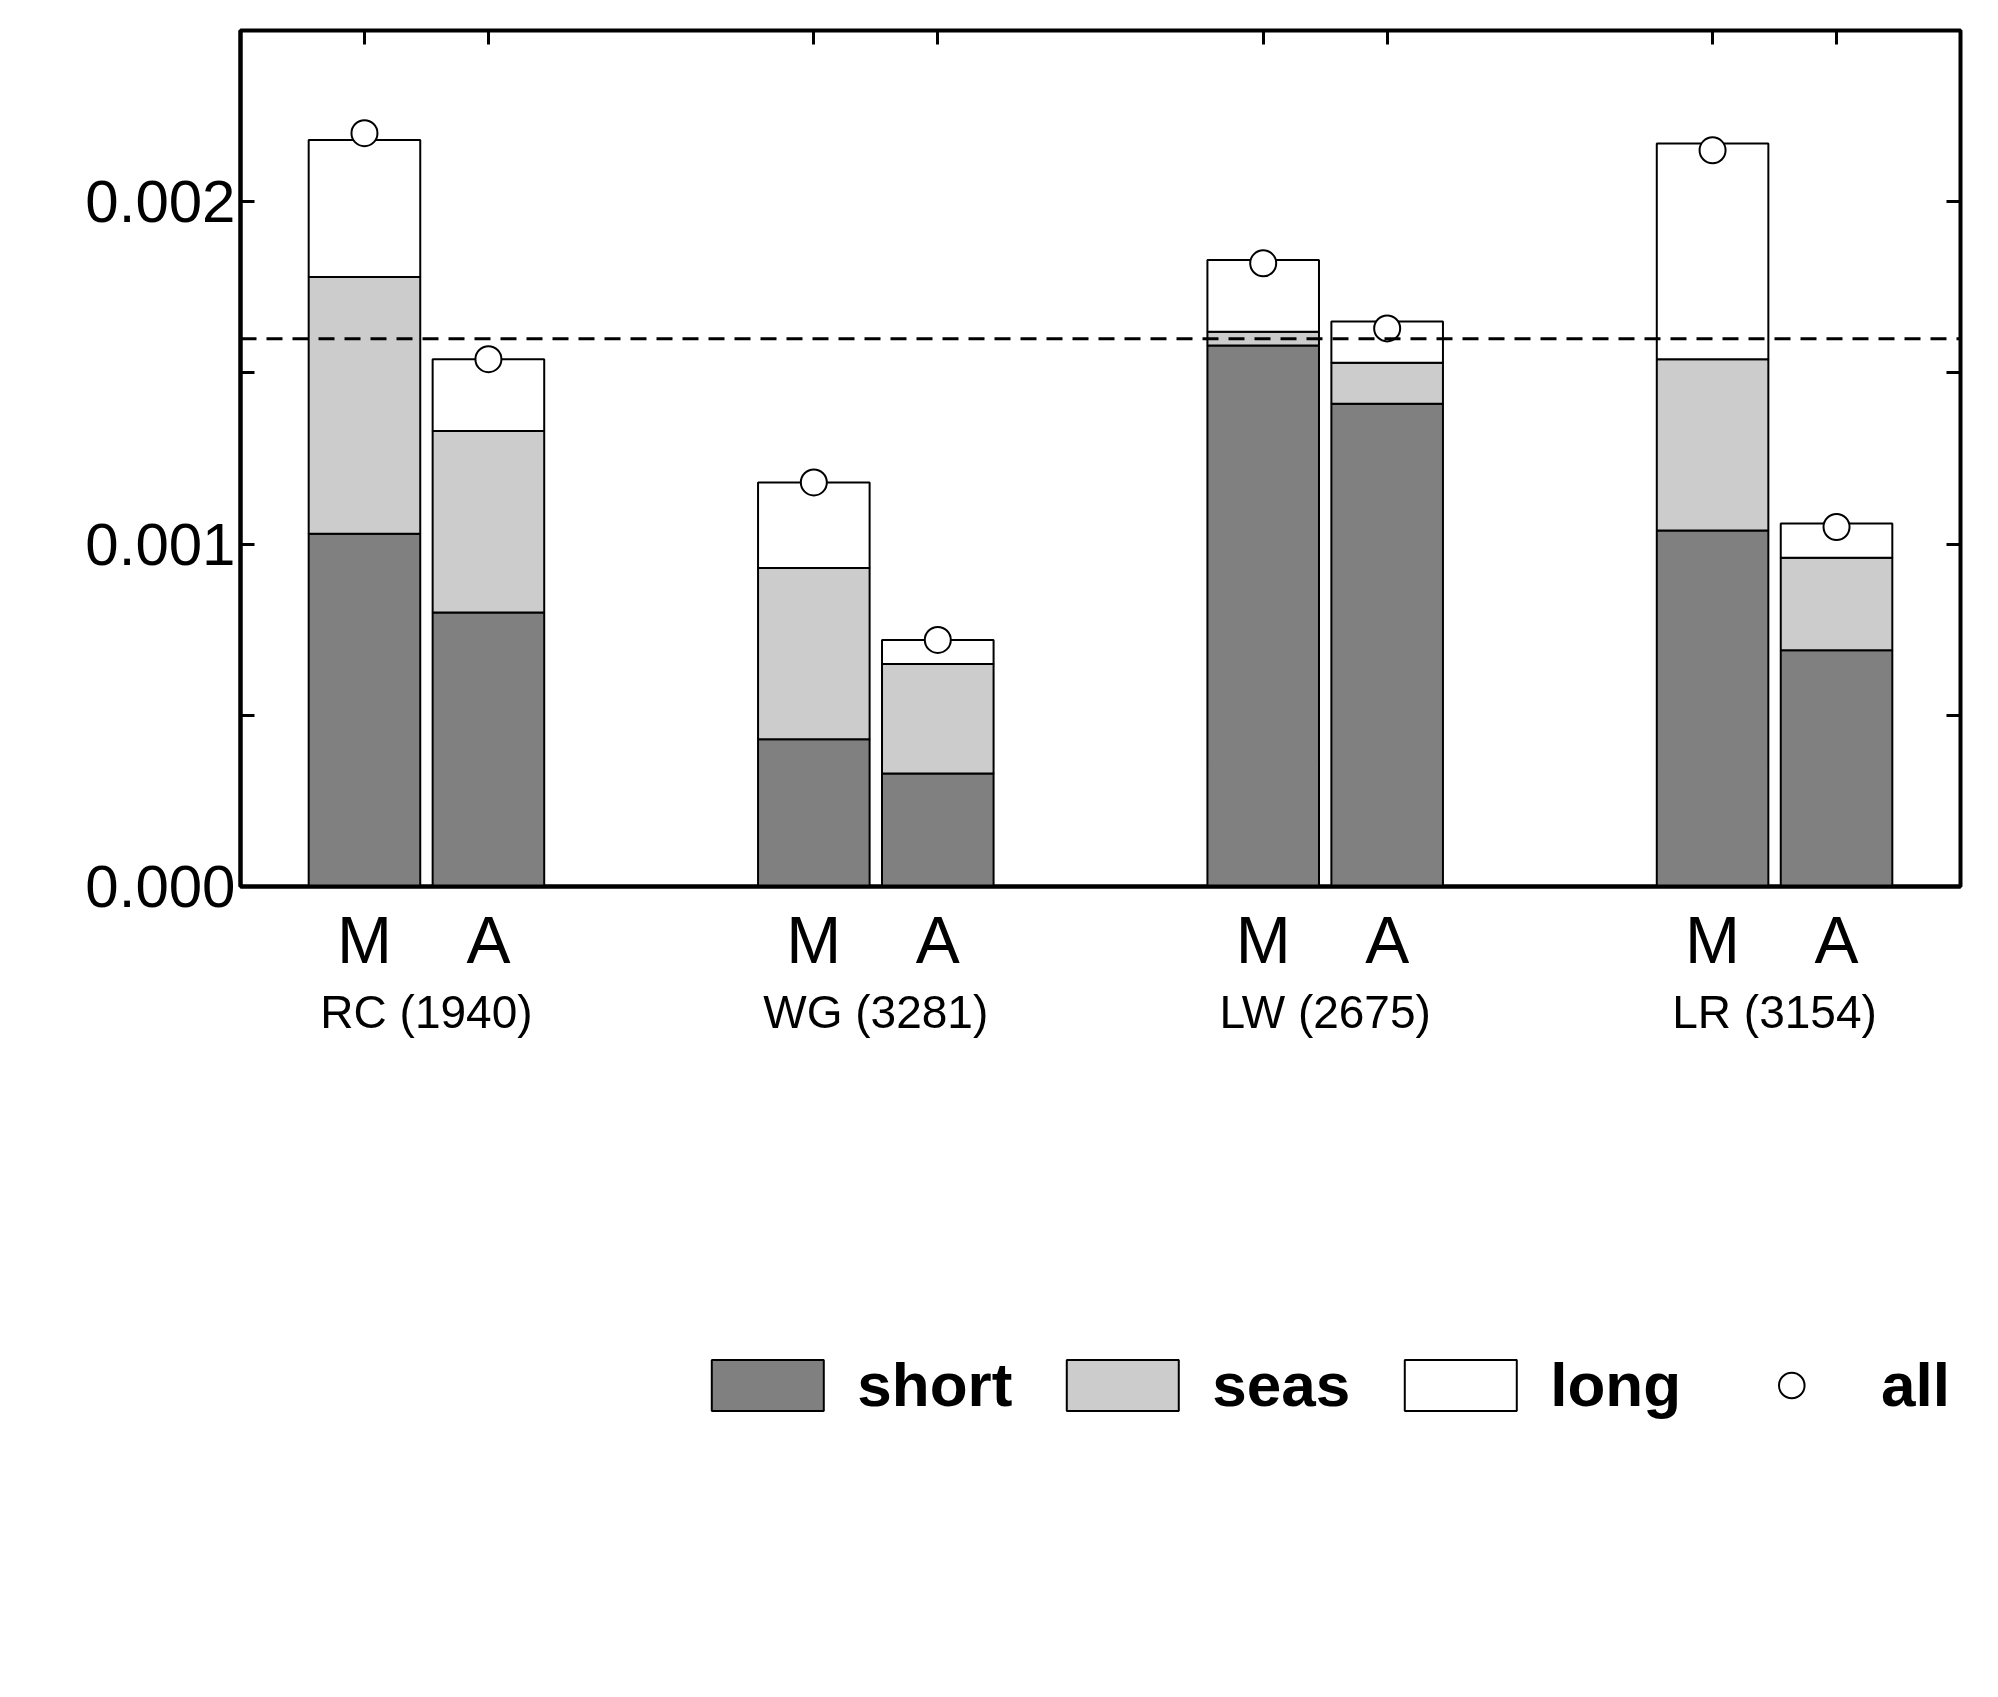  Describe the element at coordinates (160, 202) in the screenshot. I see `y-tick-label: 0.002` at that location.